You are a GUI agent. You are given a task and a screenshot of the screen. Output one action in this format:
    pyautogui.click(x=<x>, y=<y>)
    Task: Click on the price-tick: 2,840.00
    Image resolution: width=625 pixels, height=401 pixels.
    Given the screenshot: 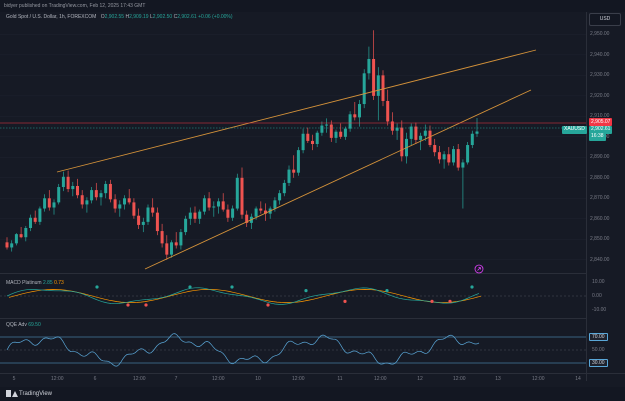 What is the action you would take?
    pyautogui.click(x=600, y=259)
    